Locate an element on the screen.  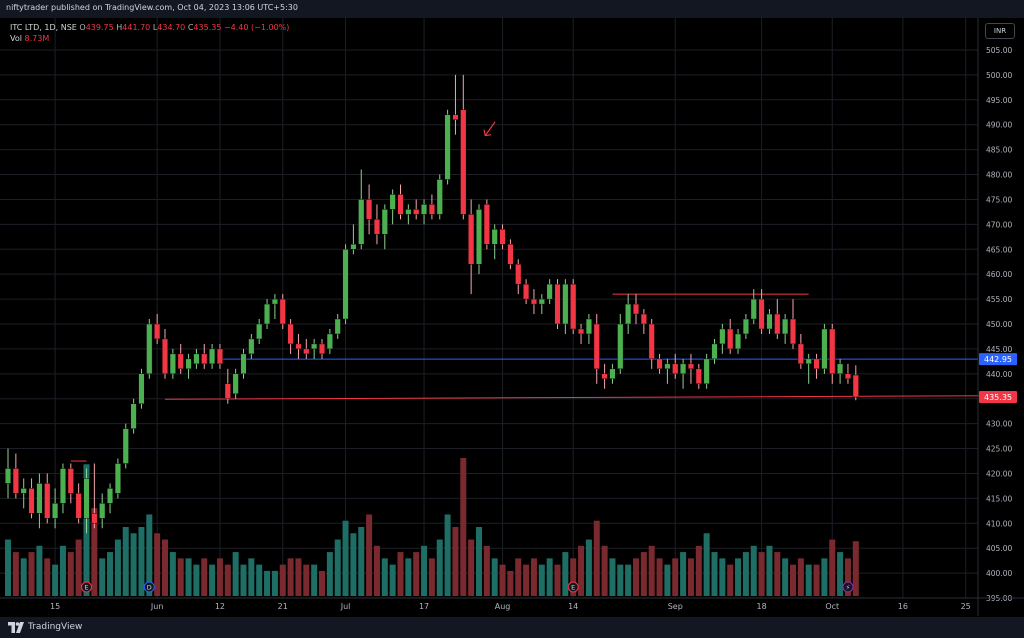
tradingview-brand: TradingView is located at coordinates (55, 627).